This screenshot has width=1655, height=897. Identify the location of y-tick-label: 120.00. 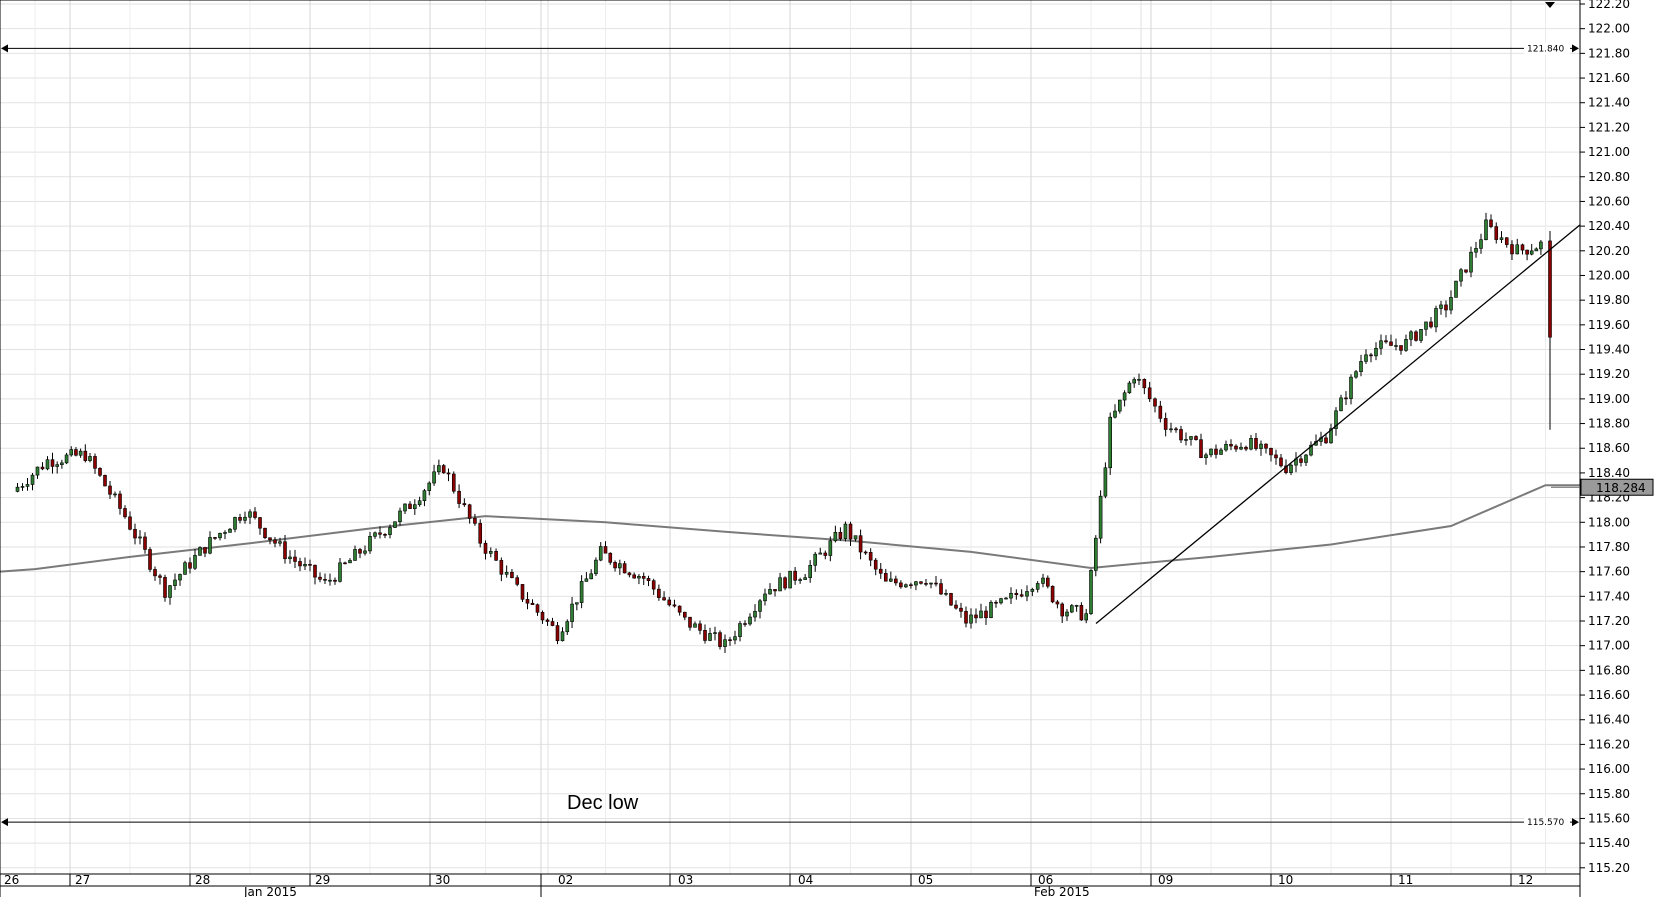
(1609, 275).